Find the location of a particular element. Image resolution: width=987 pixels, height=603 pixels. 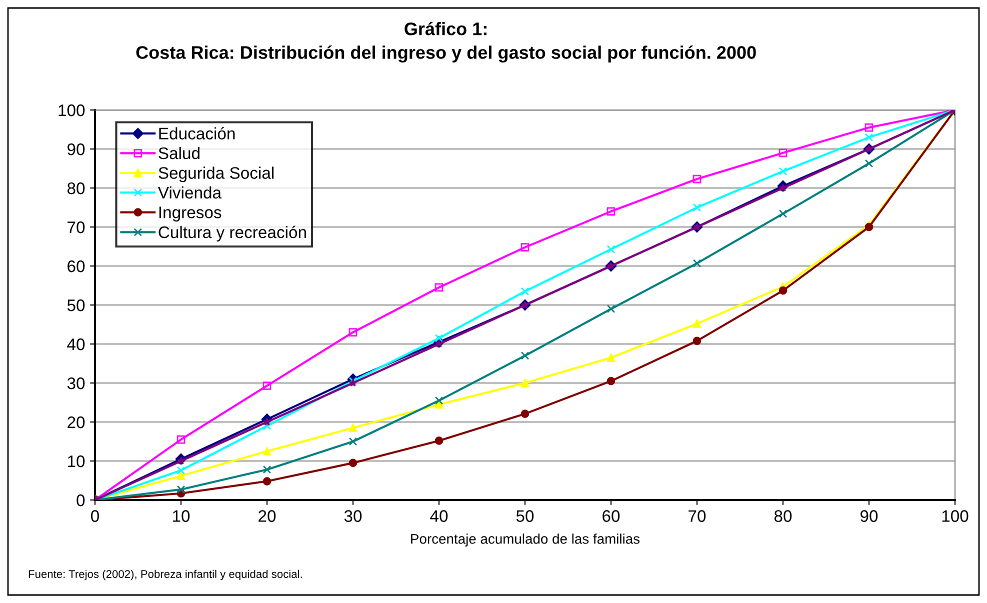

x-tick-label: 90 is located at coordinates (869, 516).